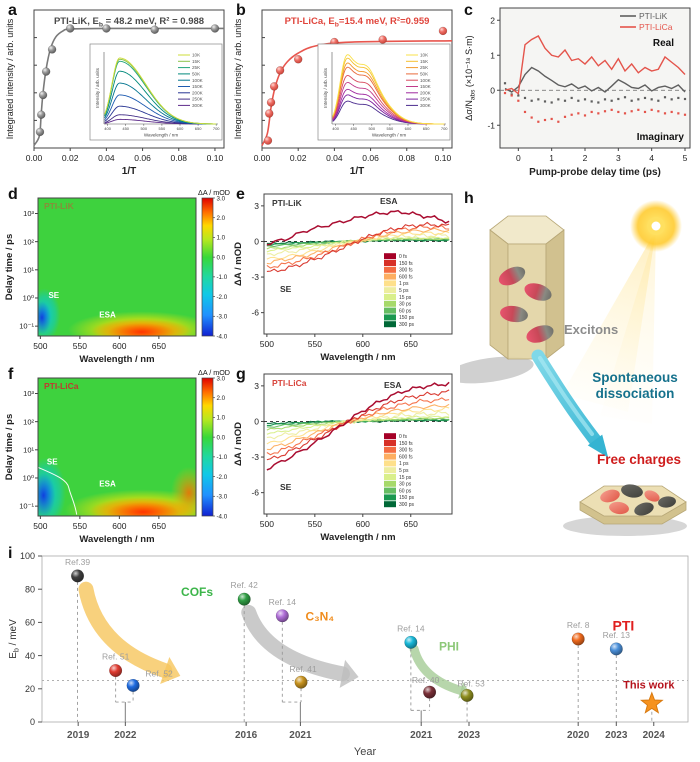 This screenshot has width=700, height=762. I want to click on svg-text: 15 ps, so click(405, 478).